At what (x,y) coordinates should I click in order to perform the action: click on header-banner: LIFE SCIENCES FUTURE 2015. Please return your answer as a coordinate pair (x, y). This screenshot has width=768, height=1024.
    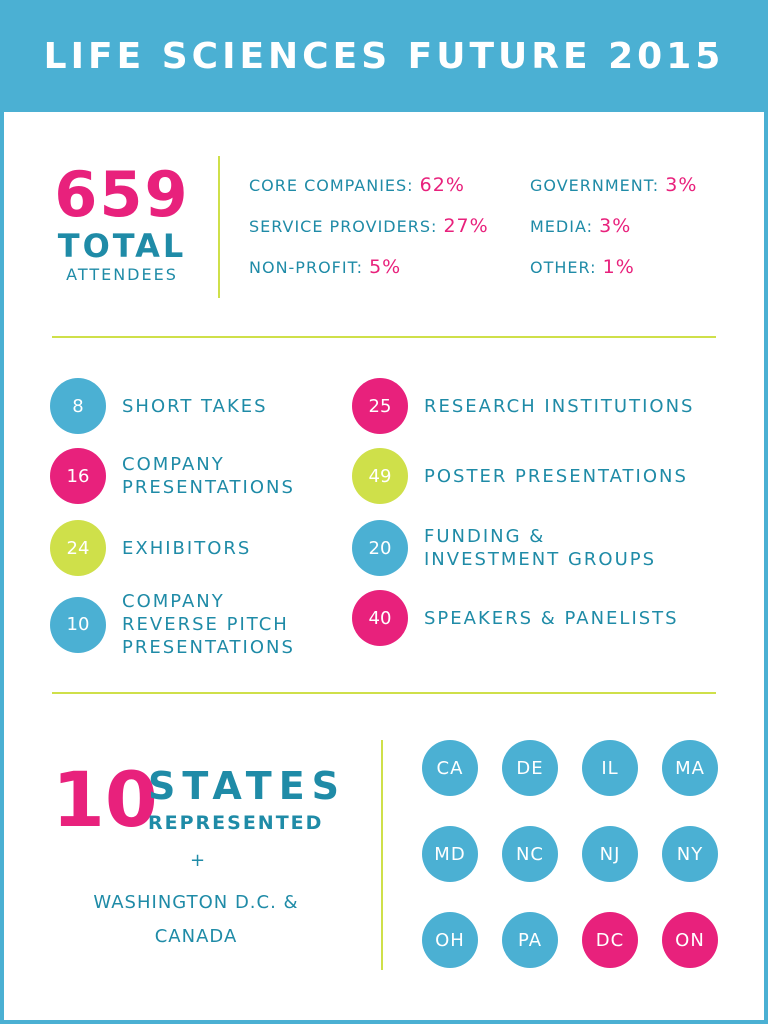
    Looking at the image, I should click on (384, 56).